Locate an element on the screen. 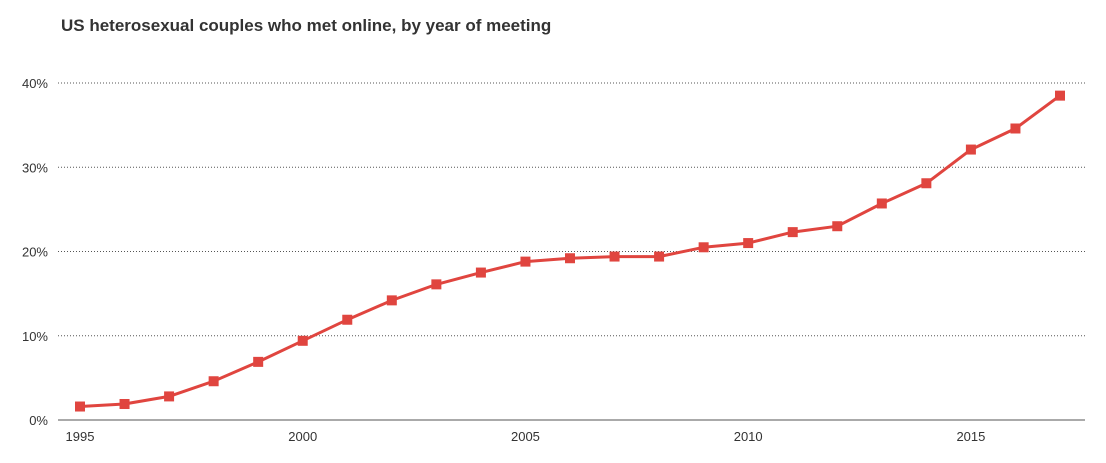 The image size is (1106, 463). x-axis-tick-labels: 1995 2000 2005 2010 2015 is located at coordinates (526, 436).